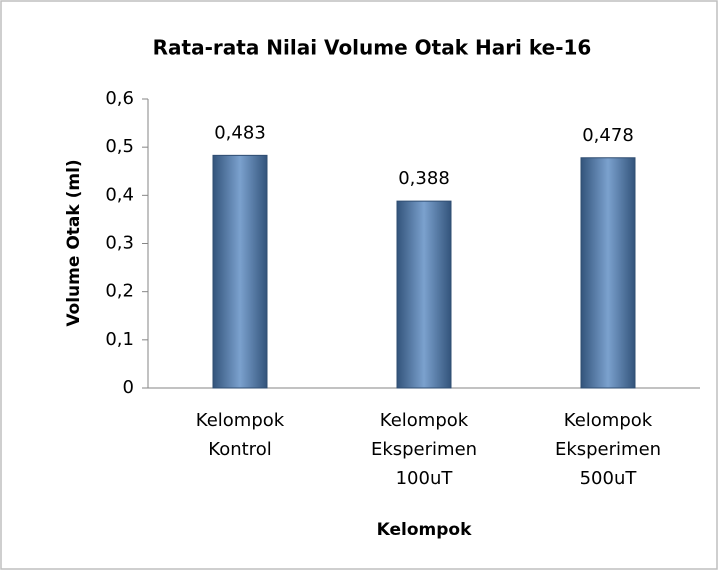  What do you see at coordinates (119, 339) in the screenshot?
I see `y-tick-label: 0,1` at bounding box center [119, 339].